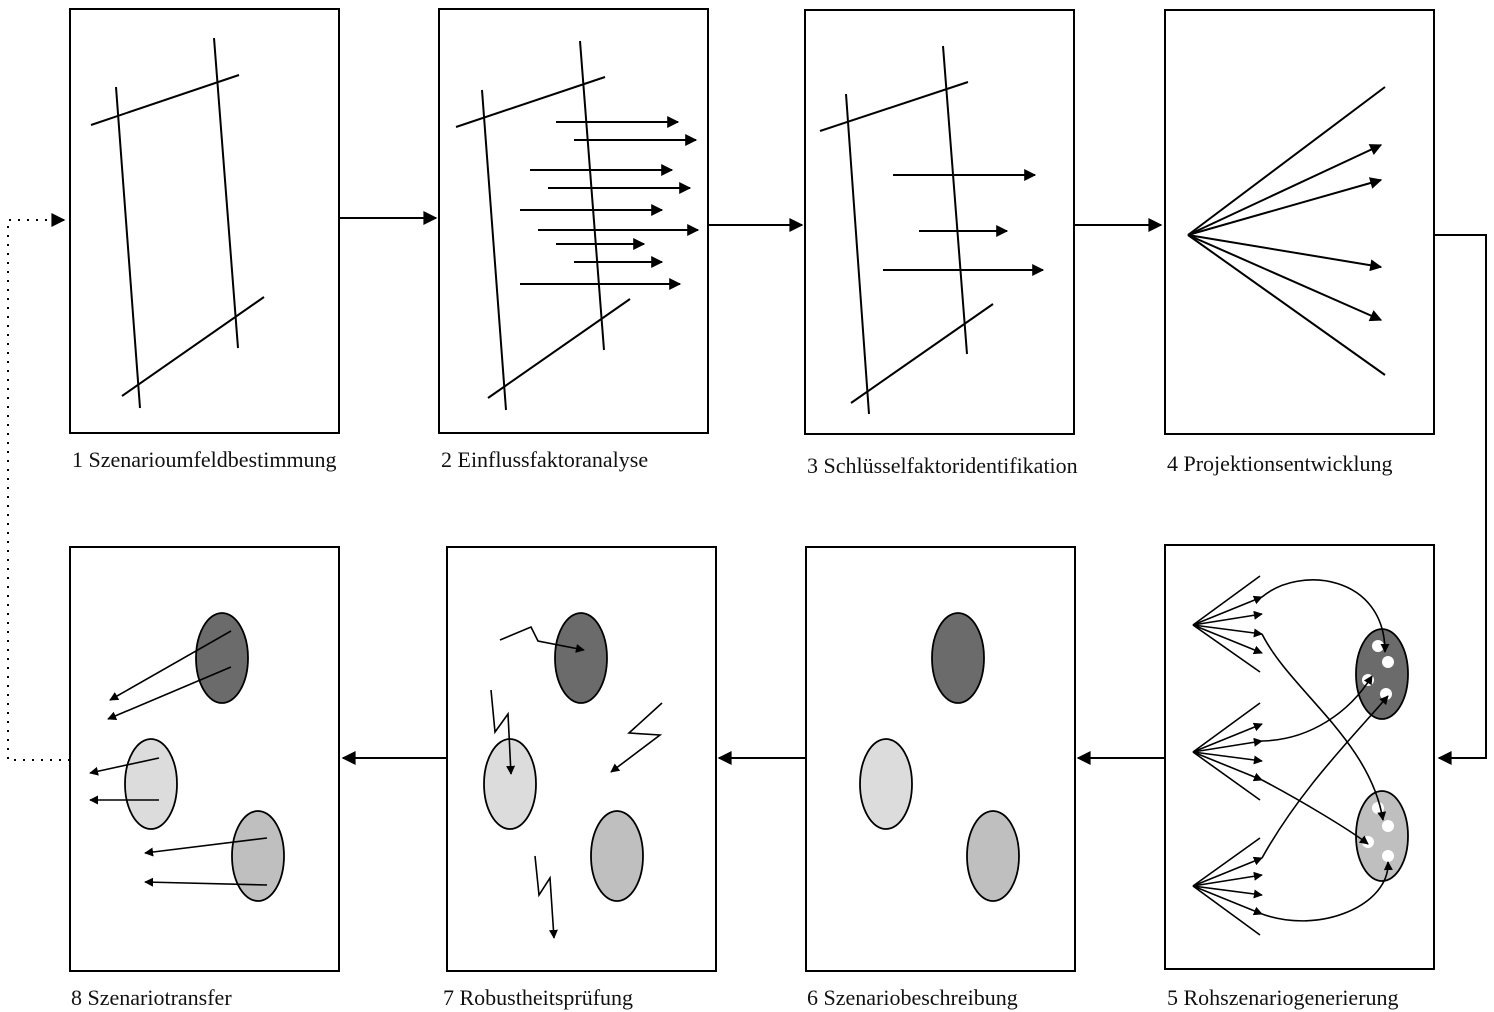 The width and height of the screenshot is (1494, 1012). What do you see at coordinates (538, 997) in the screenshot?
I see `step-7-label: 7 Robustheitsprüfung` at bounding box center [538, 997].